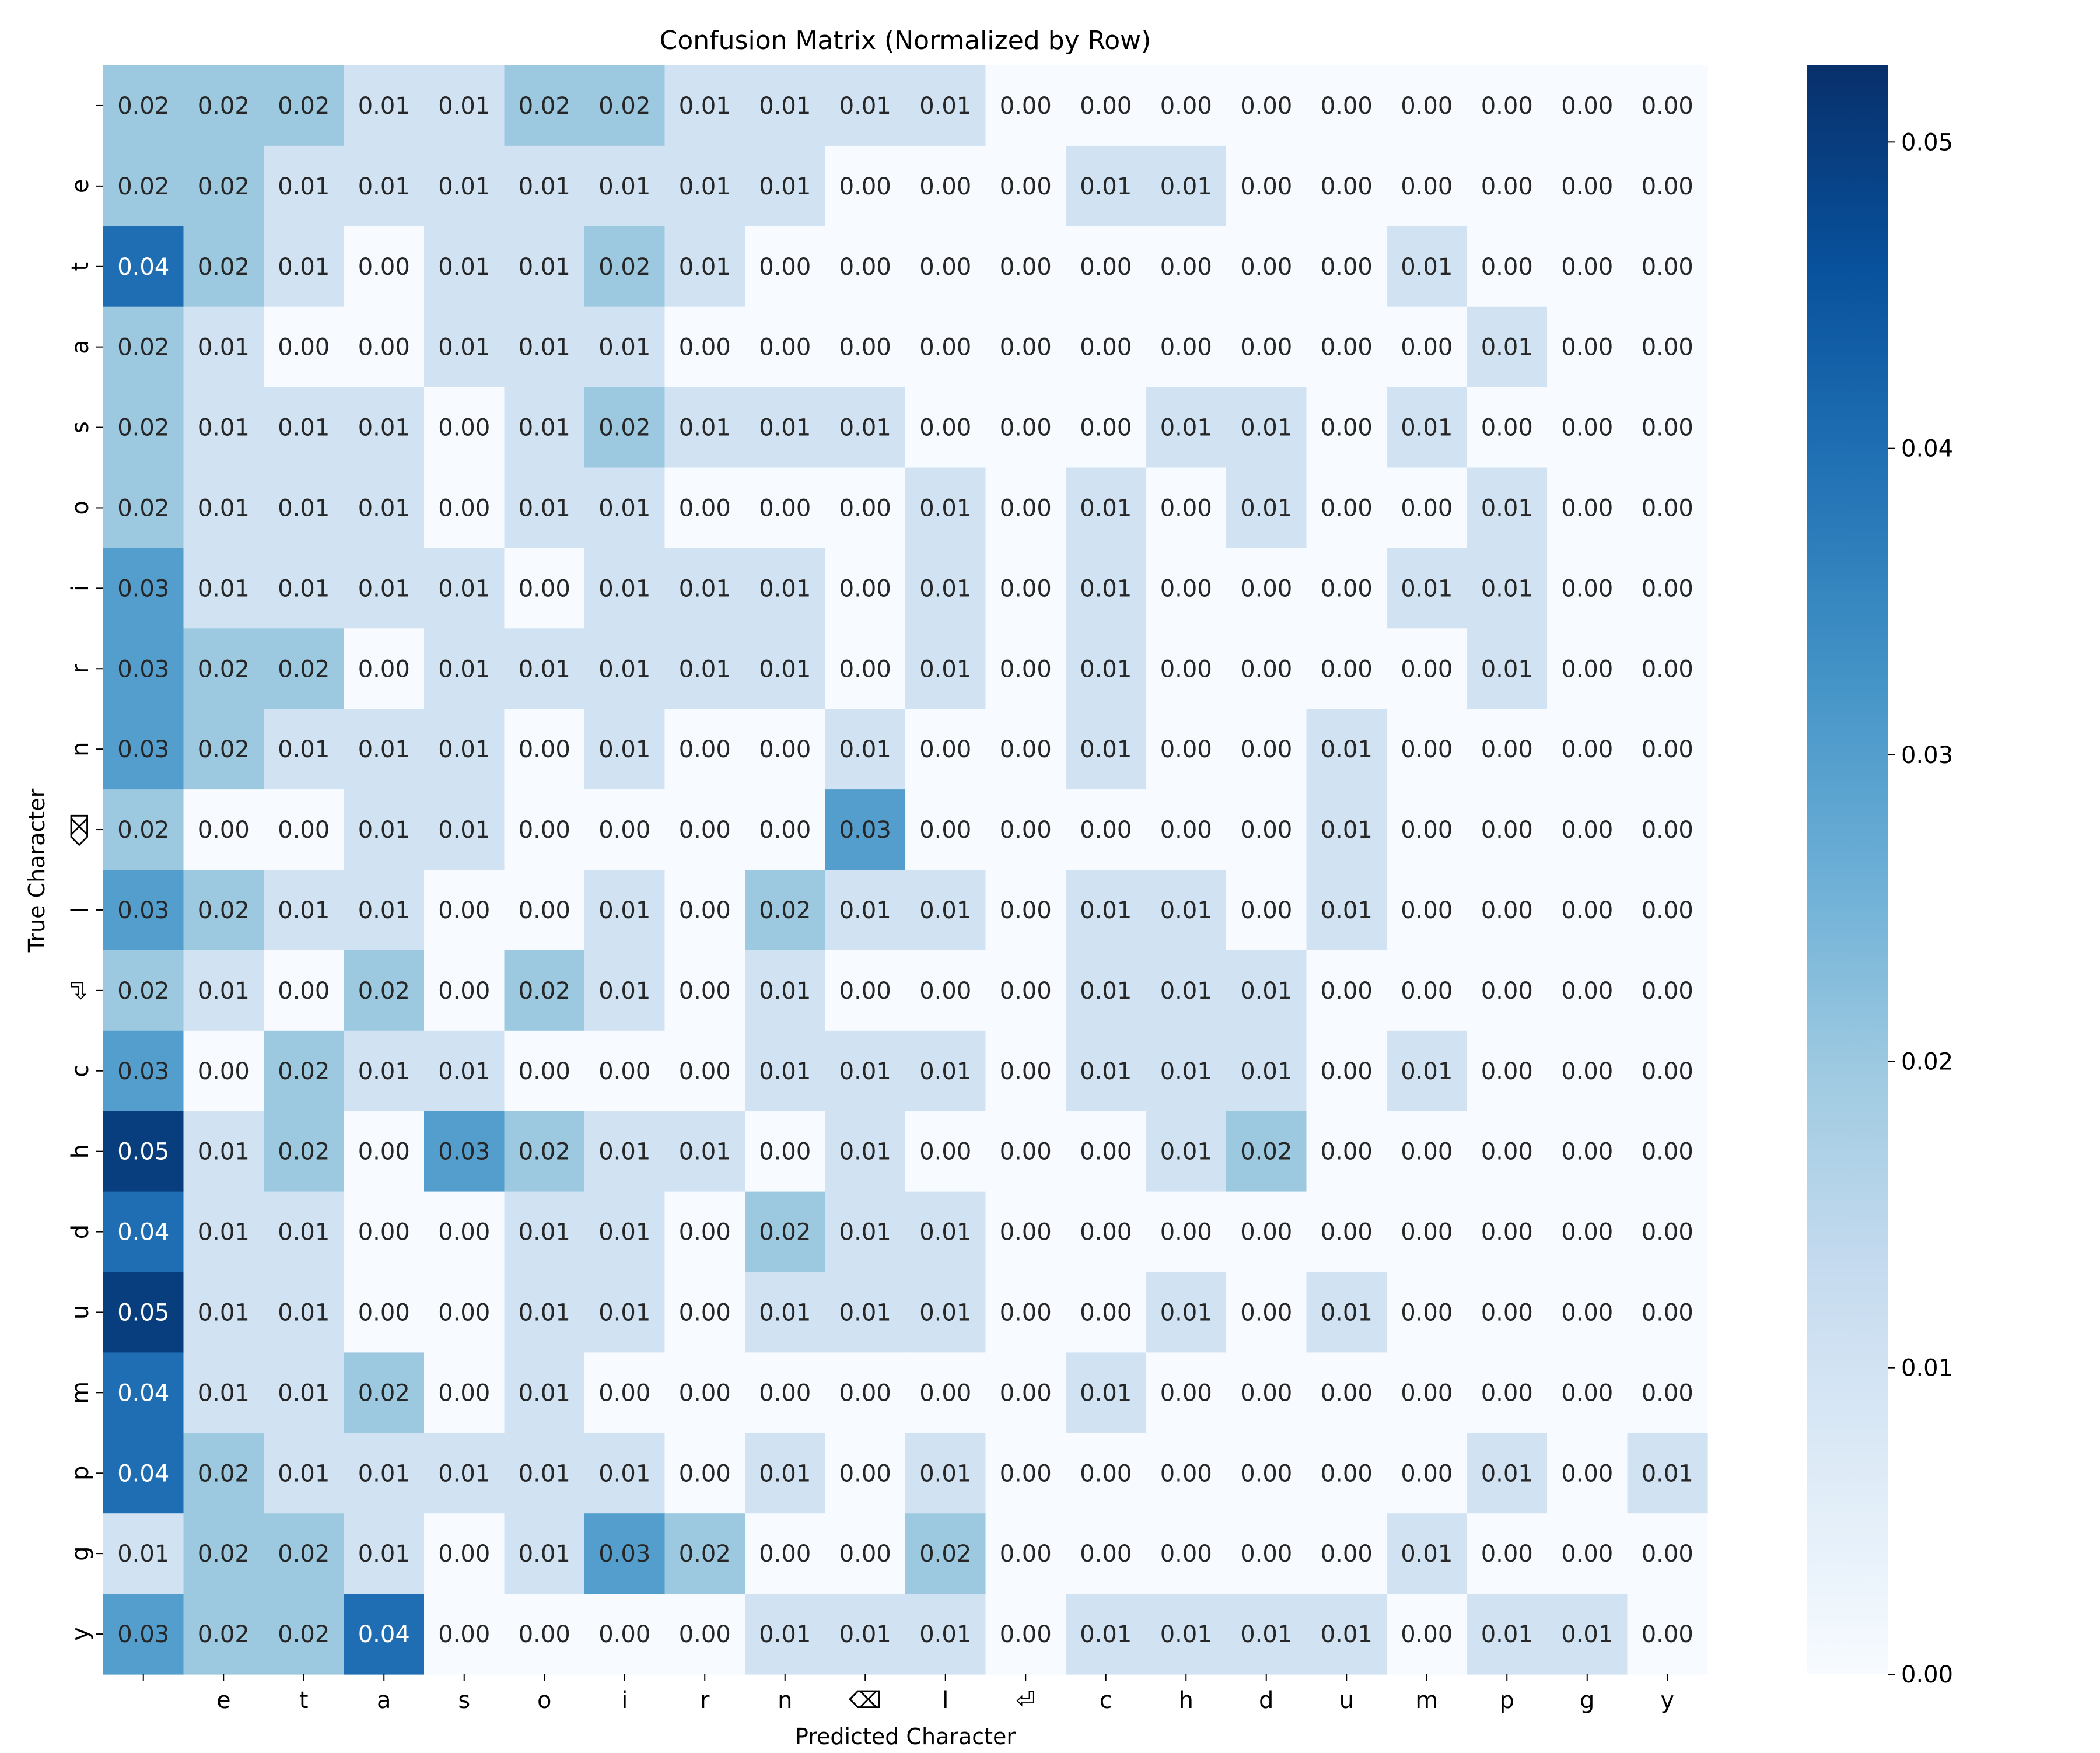  Describe the element at coordinates (1186, 1700) in the screenshot. I see `x-tick-label: h` at that location.